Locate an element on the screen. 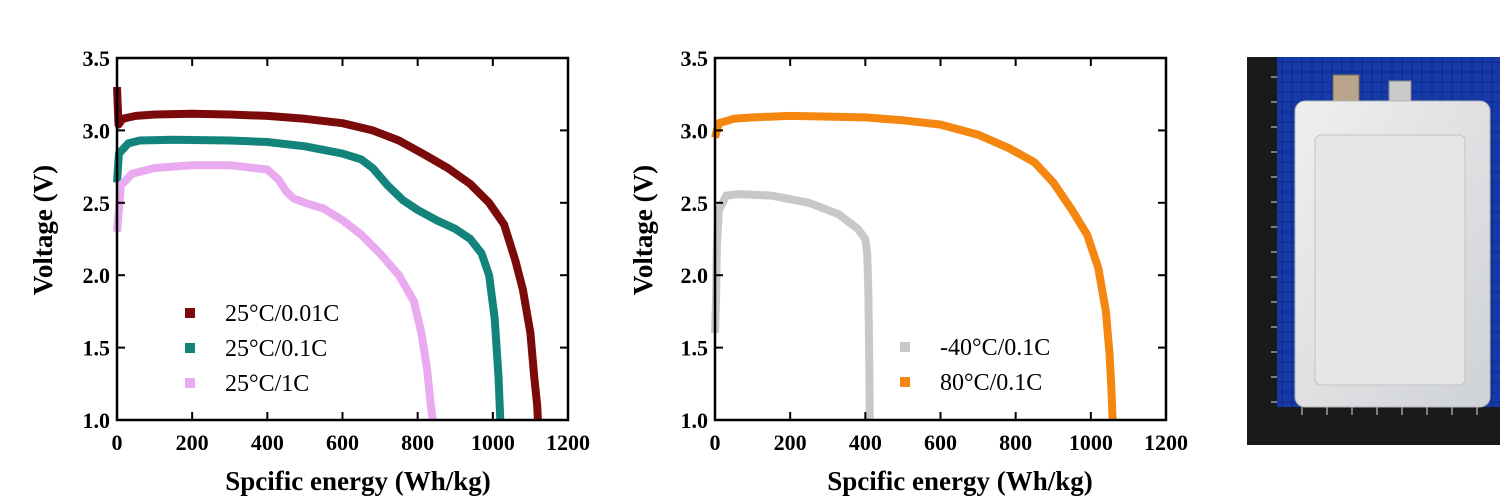  horizontal-ruler-icon is located at coordinates (1388, 426).